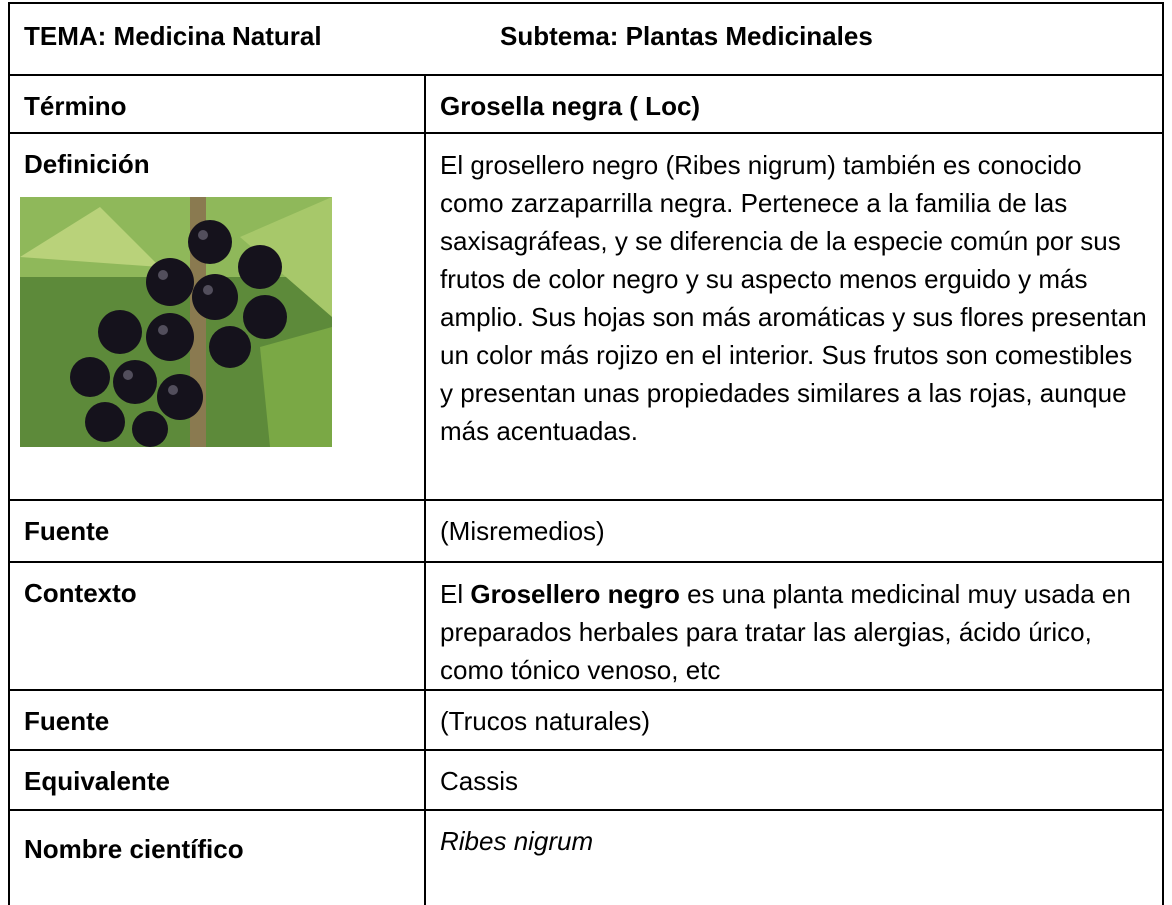 The width and height of the screenshot is (1172, 905). What do you see at coordinates (455, 594) in the screenshot?
I see `text: El` at bounding box center [455, 594].